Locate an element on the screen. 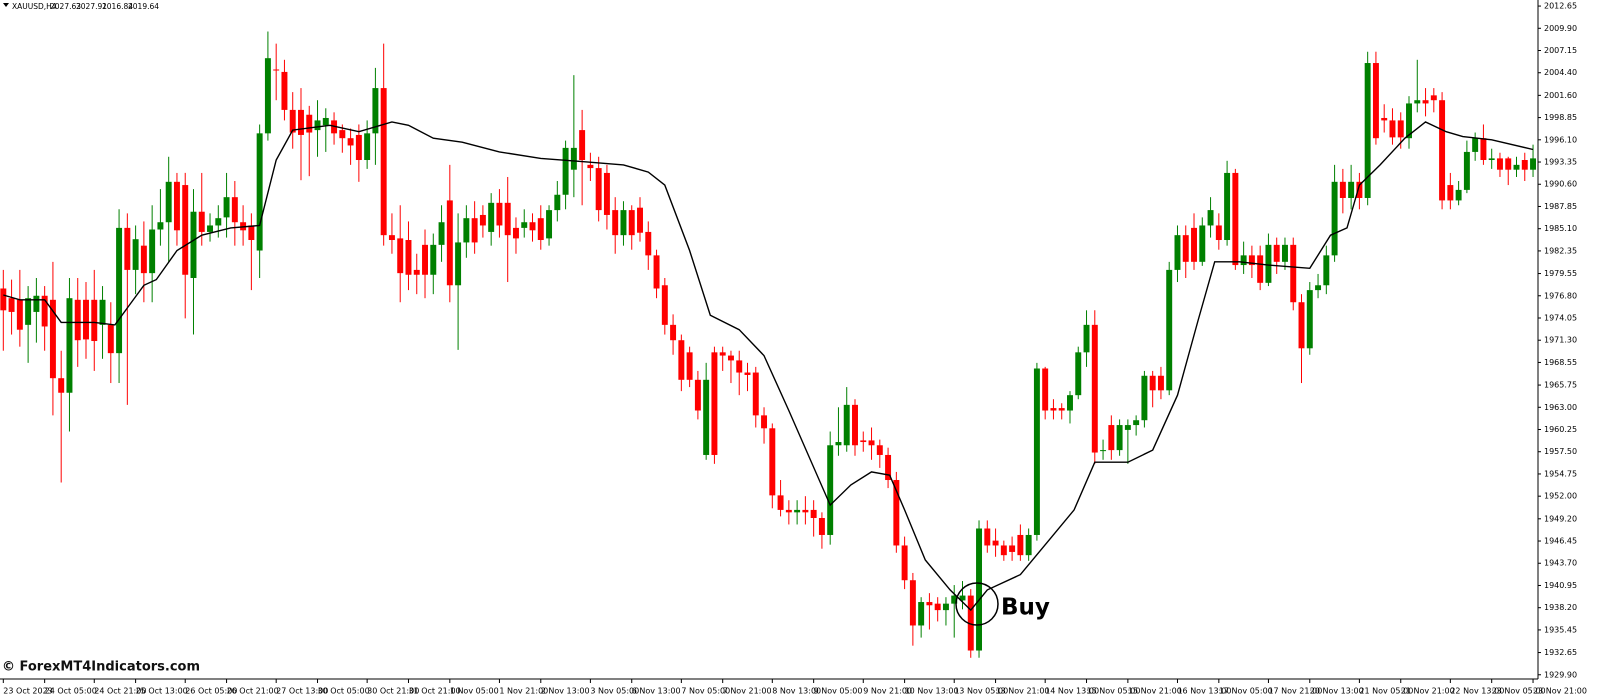 This screenshot has height=699, width=1600. y-tick-label: 2012.65 is located at coordinates (1560, 6).